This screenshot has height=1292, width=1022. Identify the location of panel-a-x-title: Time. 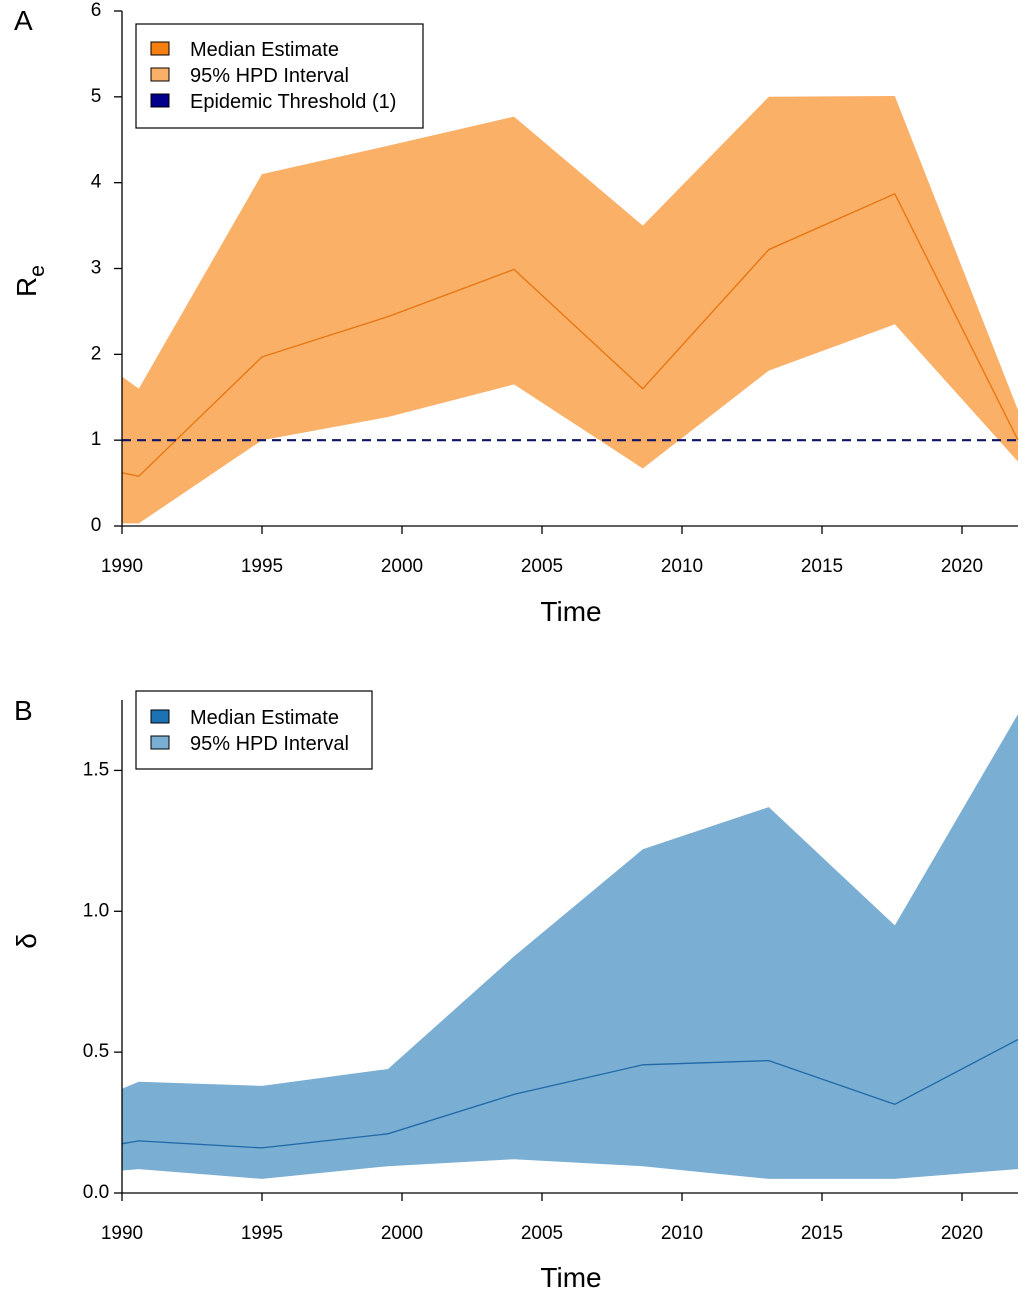
(570, 611).